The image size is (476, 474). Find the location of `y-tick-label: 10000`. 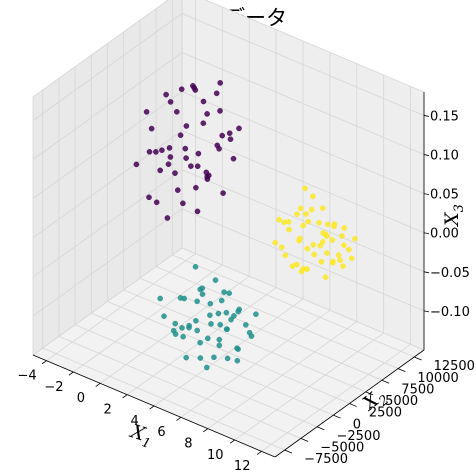

y-tick-label: 10000 is located at coordinates (437, 378).